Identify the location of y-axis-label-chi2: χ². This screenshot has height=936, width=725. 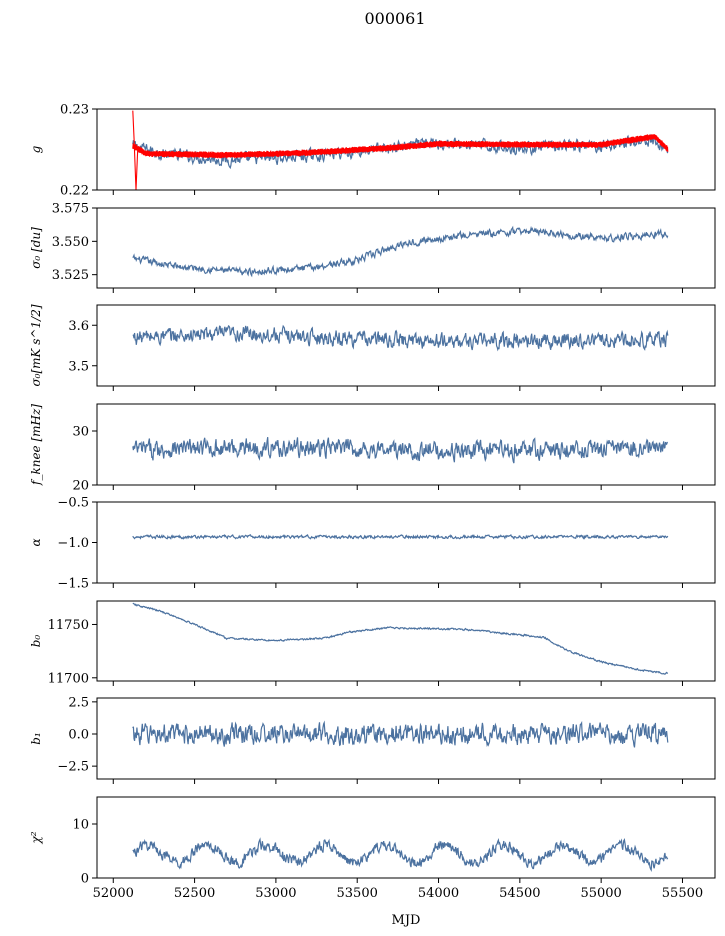
(36, 837).